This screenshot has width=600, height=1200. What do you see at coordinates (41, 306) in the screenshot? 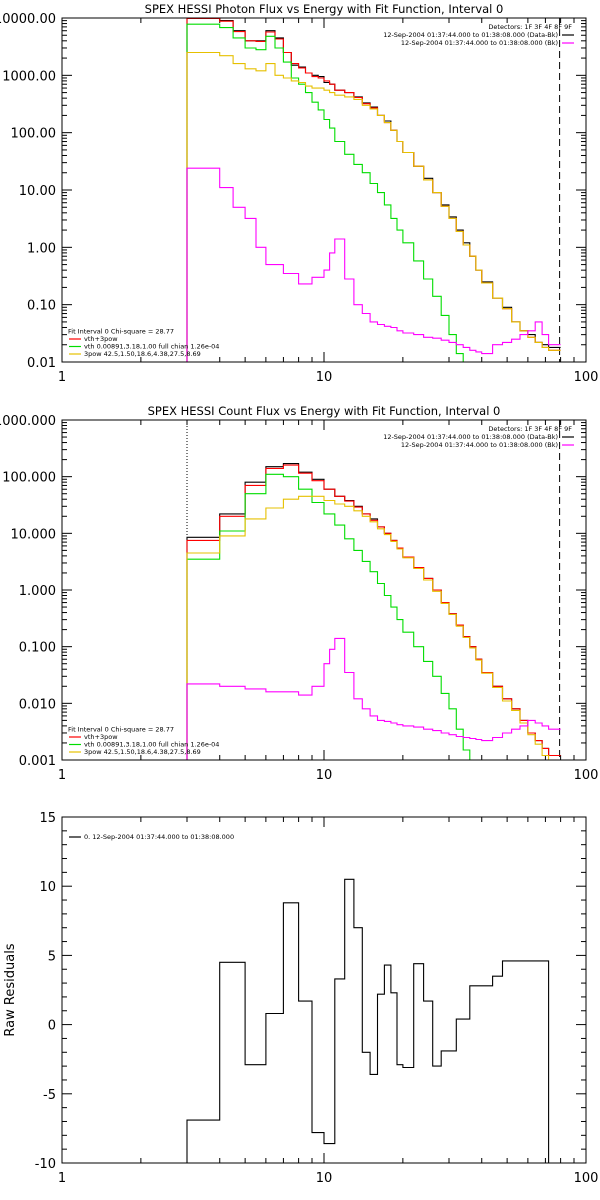
I see `y-tick-label: 0.10` at bounding box center [41, 306].